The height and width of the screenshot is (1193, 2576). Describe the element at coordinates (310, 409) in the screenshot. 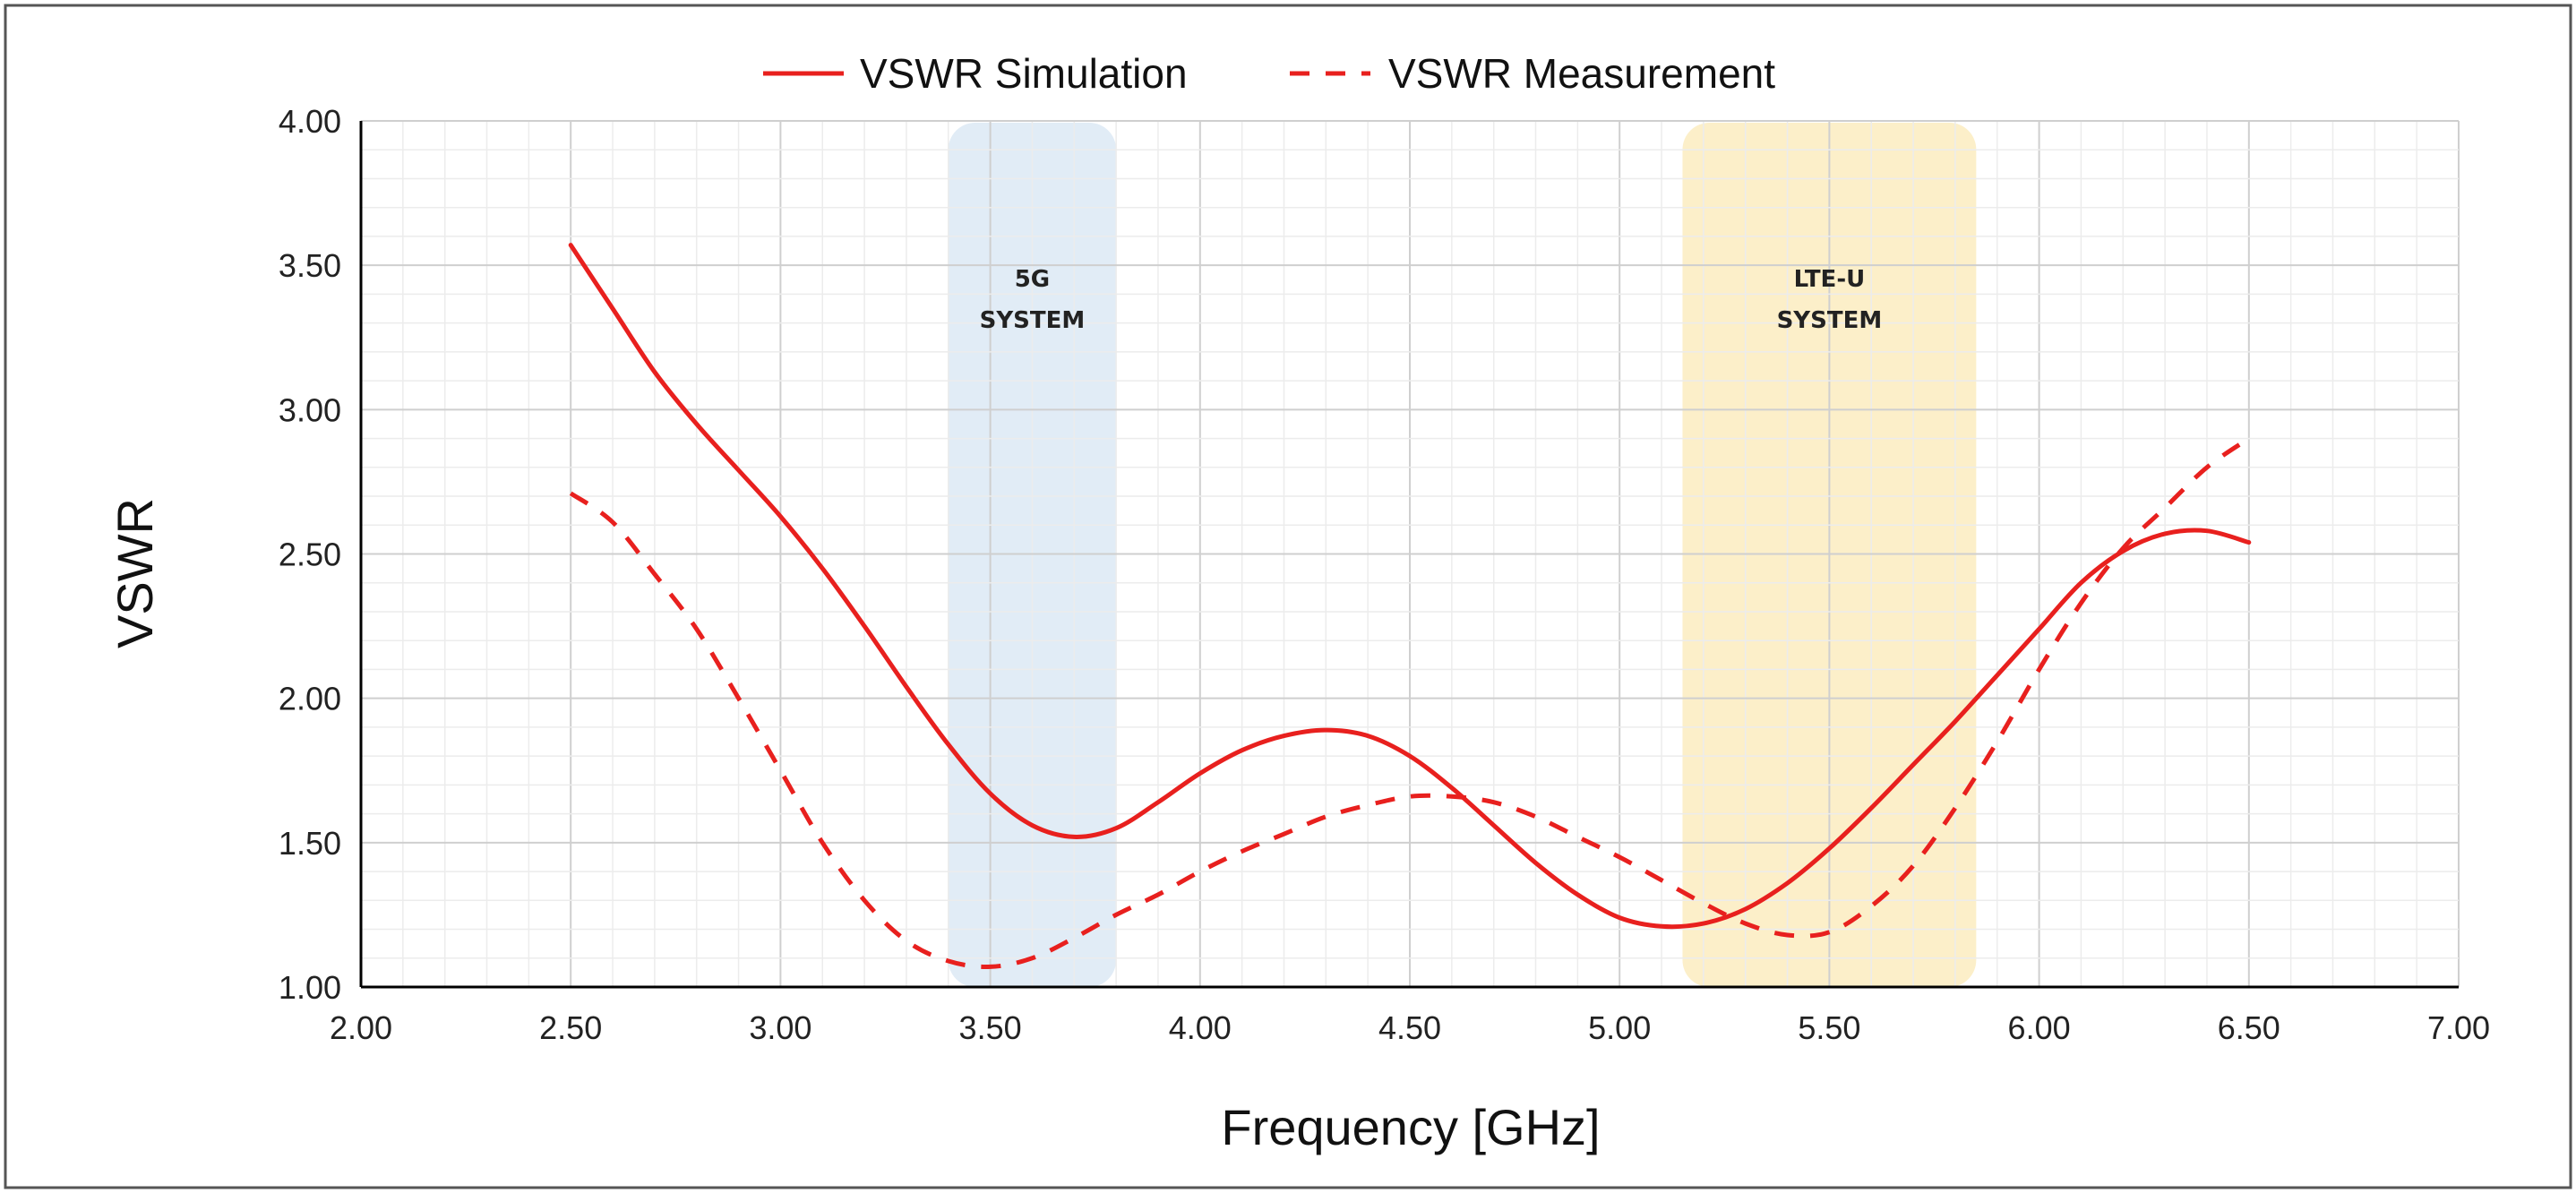

I see `y-tick-label: 3.00` at that location.